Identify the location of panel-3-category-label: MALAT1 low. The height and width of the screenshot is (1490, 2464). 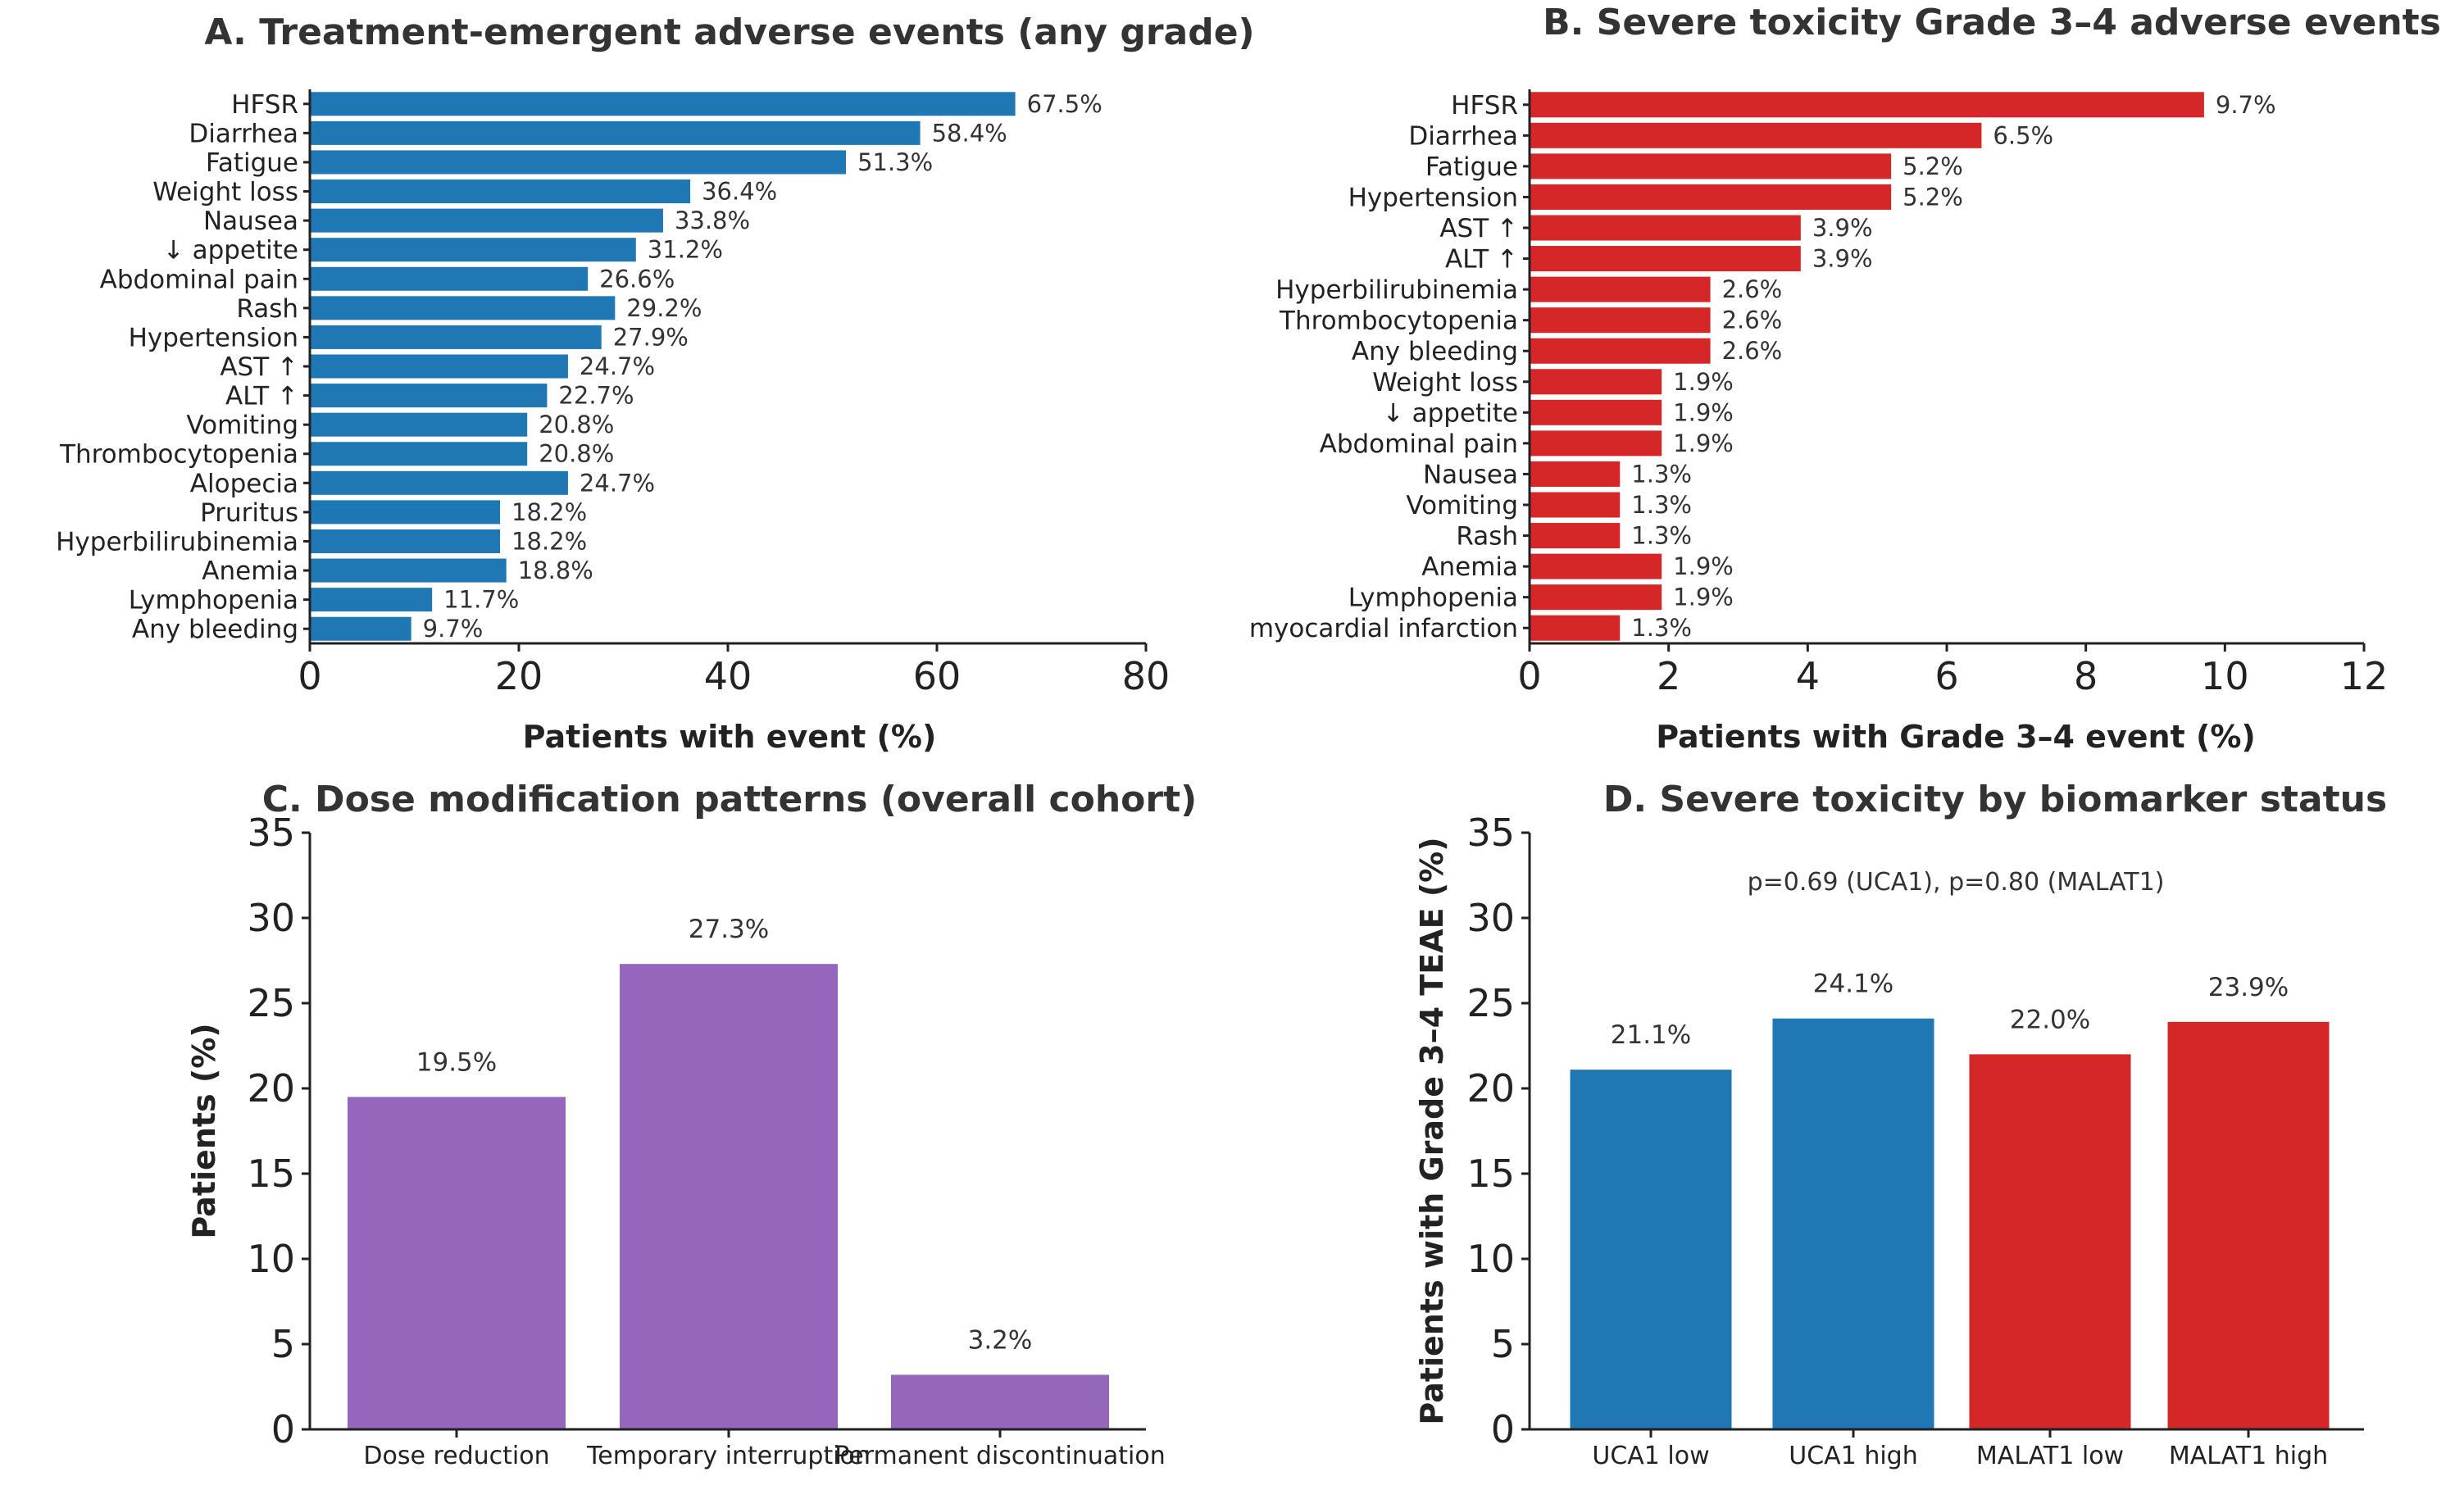
(2050, 1456).